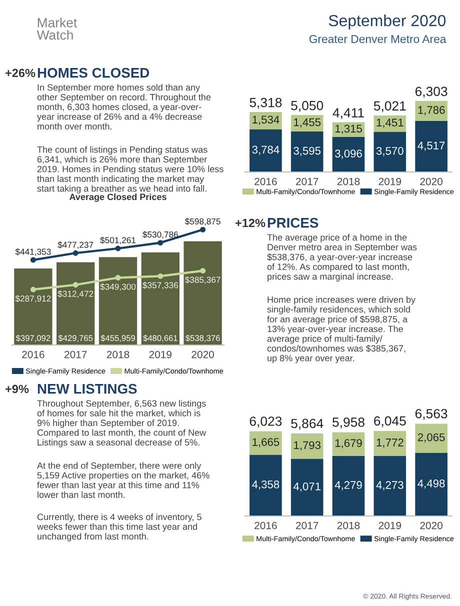  What do you see at coordinates (266, 422) in the screenshot?
I see `total-label: 6,023` at bounding box center [266, 422].